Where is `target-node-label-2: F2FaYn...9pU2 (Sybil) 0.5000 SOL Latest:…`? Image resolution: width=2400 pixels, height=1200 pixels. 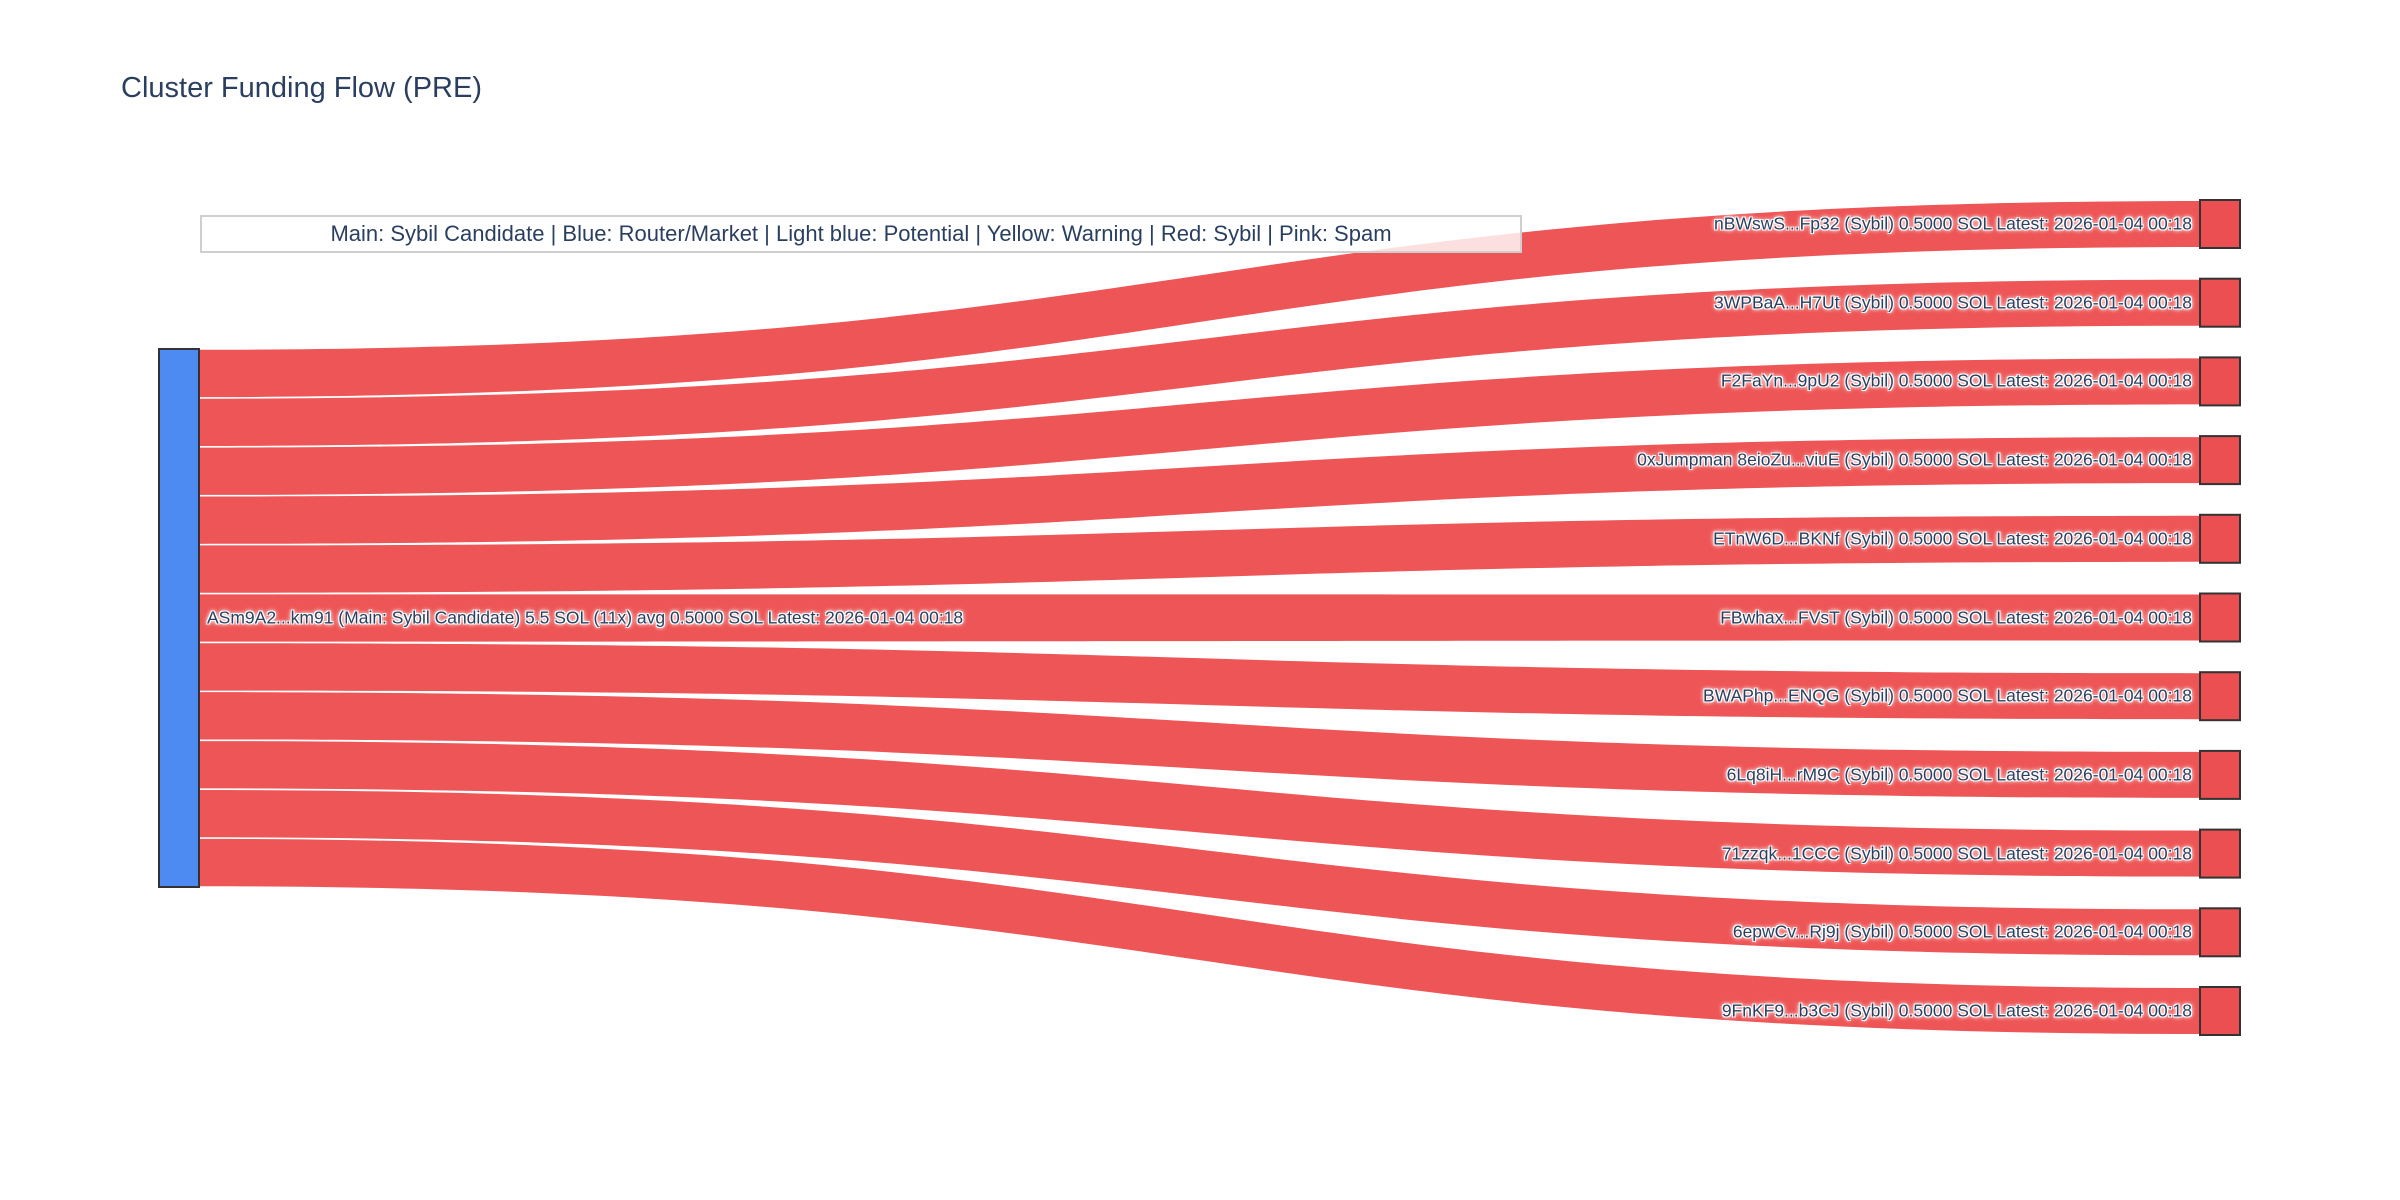
target-node-label-2: F2FaYn...9pU2 (Sybil) 0.5000 SOL Latest:… is located at coordinates (1956, 380).